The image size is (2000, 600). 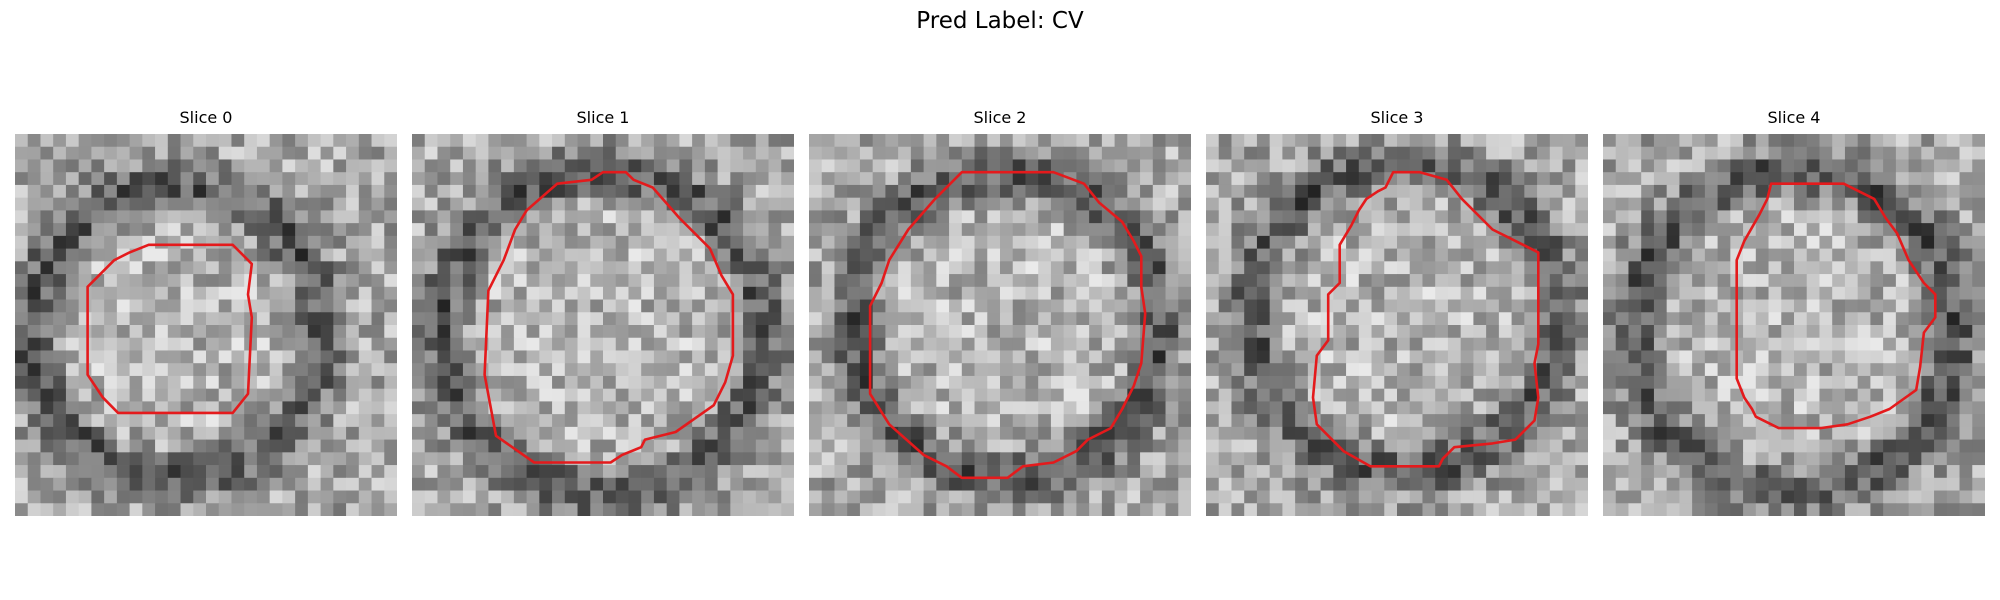 What do you see at coordinates (206, 117) in the screenshot?
I see `panel-title: Slice 0` at bounding box center [206, 117].